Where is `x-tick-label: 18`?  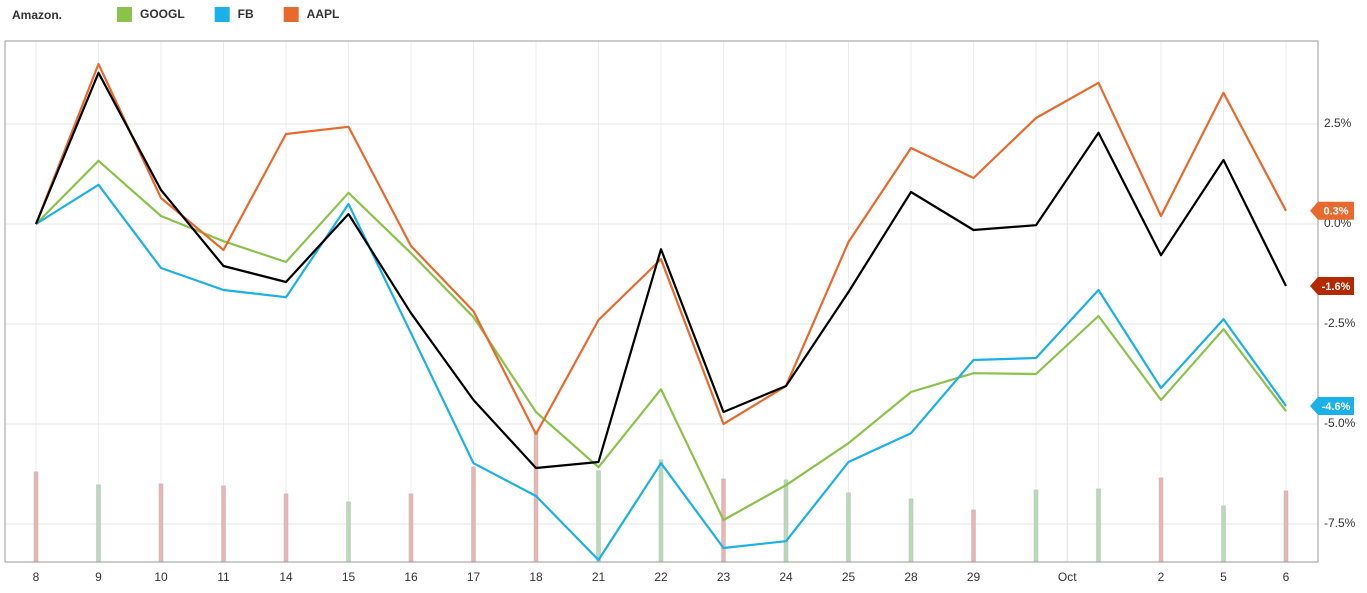 x-tick-label: 18 is located at coordinates (536, 577).